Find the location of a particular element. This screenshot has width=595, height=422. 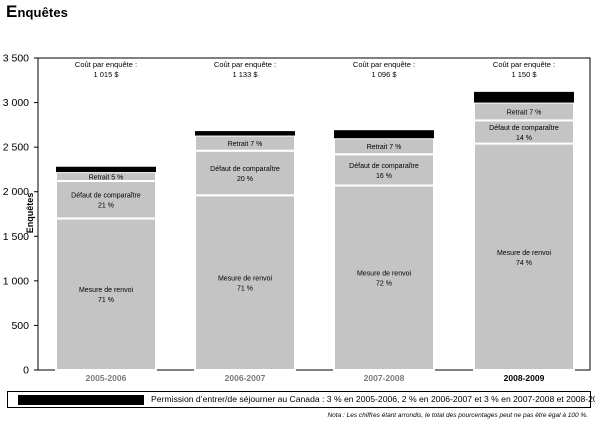

segment-value: 74 % is located at coordinates (524, 263).